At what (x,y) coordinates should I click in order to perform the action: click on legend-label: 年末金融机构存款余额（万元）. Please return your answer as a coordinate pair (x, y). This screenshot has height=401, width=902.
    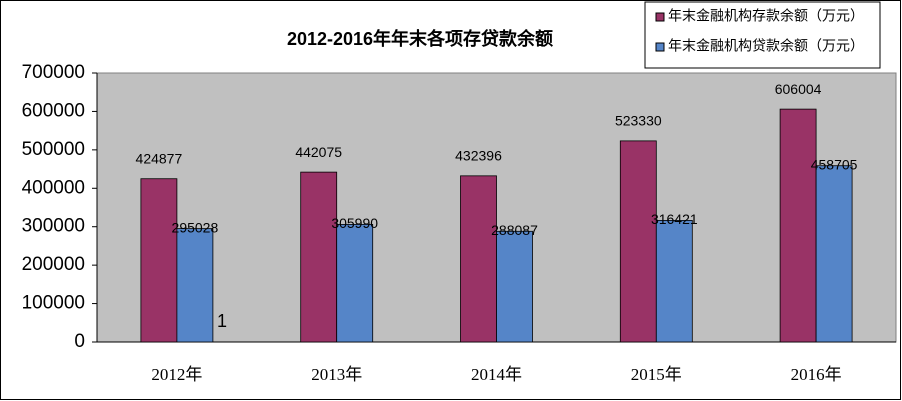
    Looking at the image, I should click on (766, 16).